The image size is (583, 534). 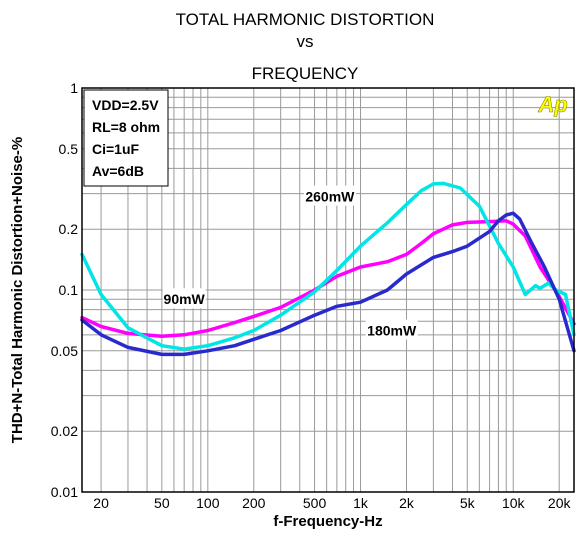 What do you see at coordinates (74, 88) in the screenshot?
I see `y-tick-label: 1` at bounding box center [74, 88].